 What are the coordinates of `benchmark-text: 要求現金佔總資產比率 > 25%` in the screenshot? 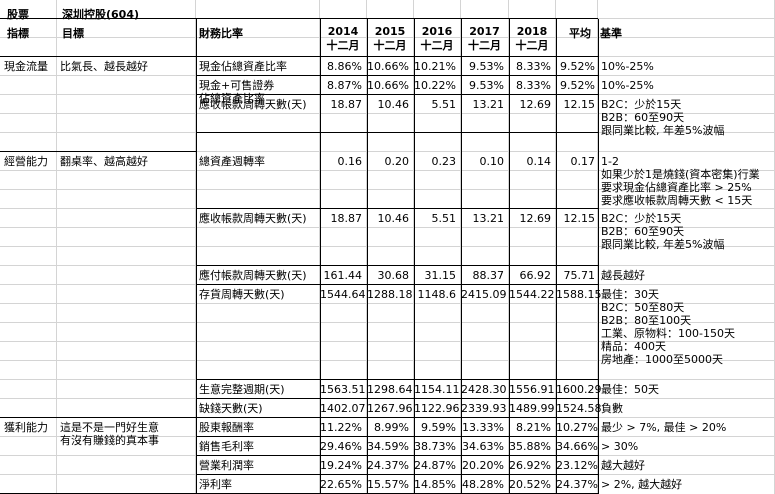 It's located at (676, 187).